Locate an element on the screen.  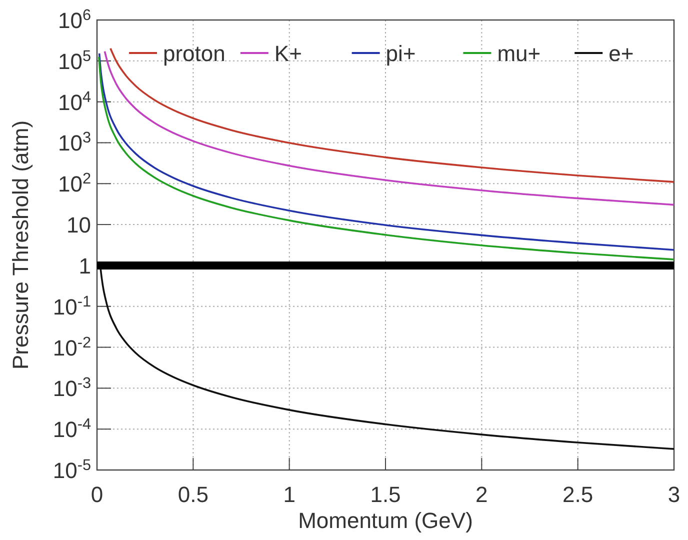
y-tick-label: 10$^{-1}$ is located at coordinates (71, 306).